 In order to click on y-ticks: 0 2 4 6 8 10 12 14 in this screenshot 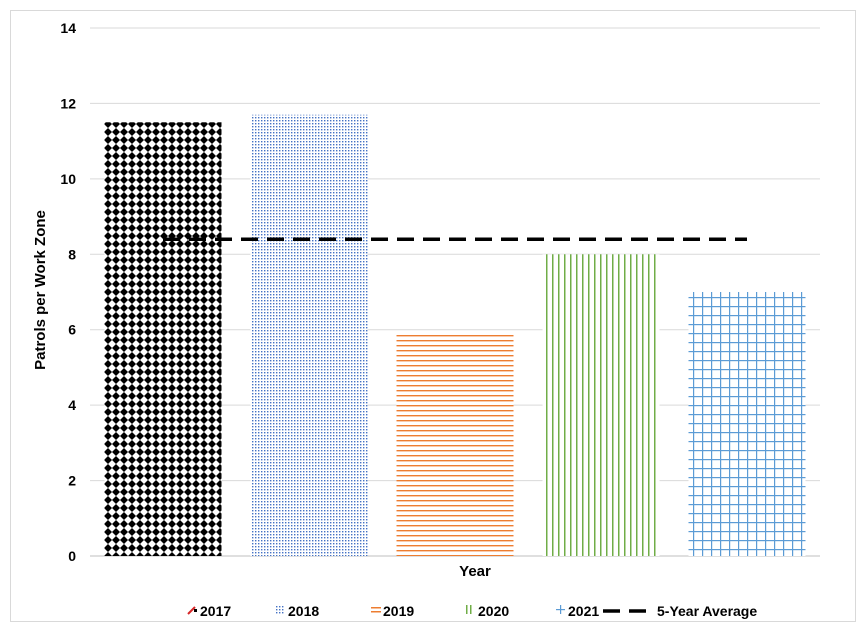, I will do `click(68, 292)`.